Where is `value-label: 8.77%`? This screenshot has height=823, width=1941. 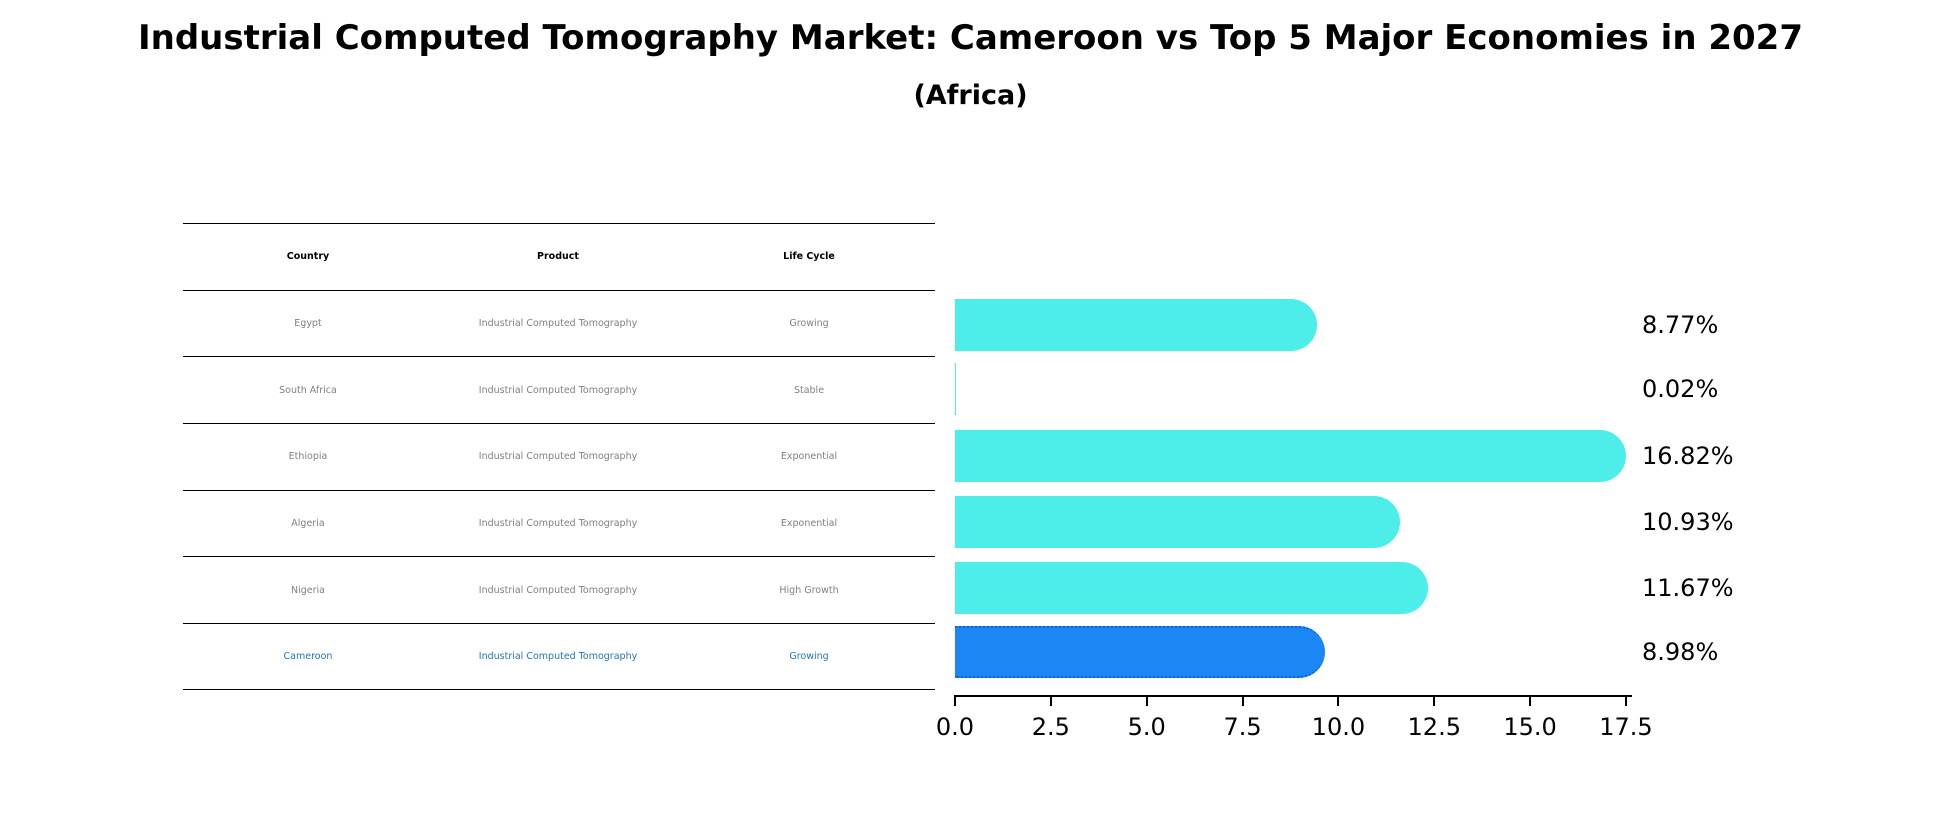
value-label: 8.77% is located at coordinates (1680, 325).